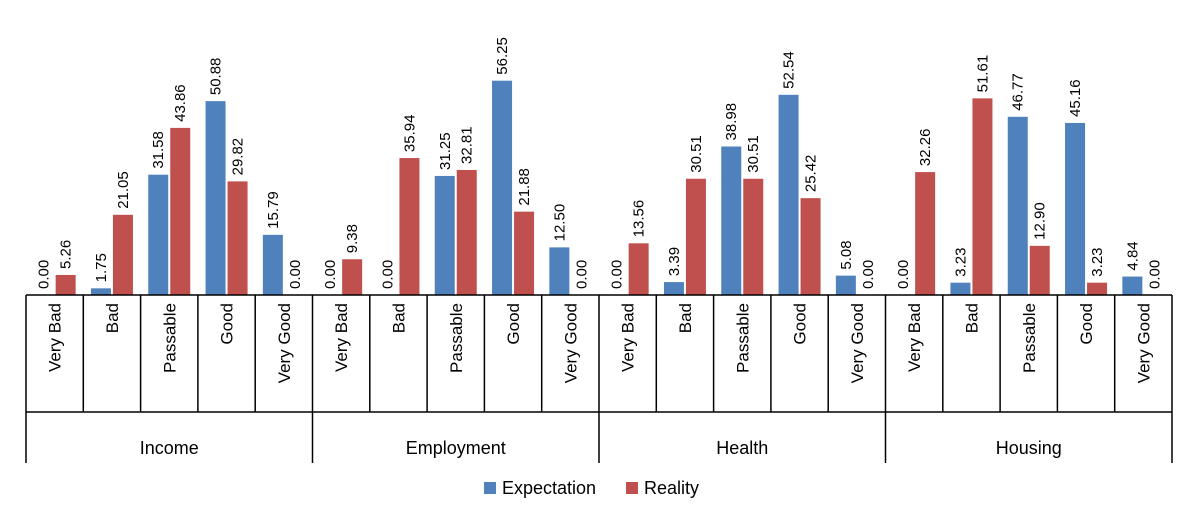  What do you see at coordinates (742, 448) in the screenshot?
I see `group-label-health: Health` at bounding box center [742, 448].